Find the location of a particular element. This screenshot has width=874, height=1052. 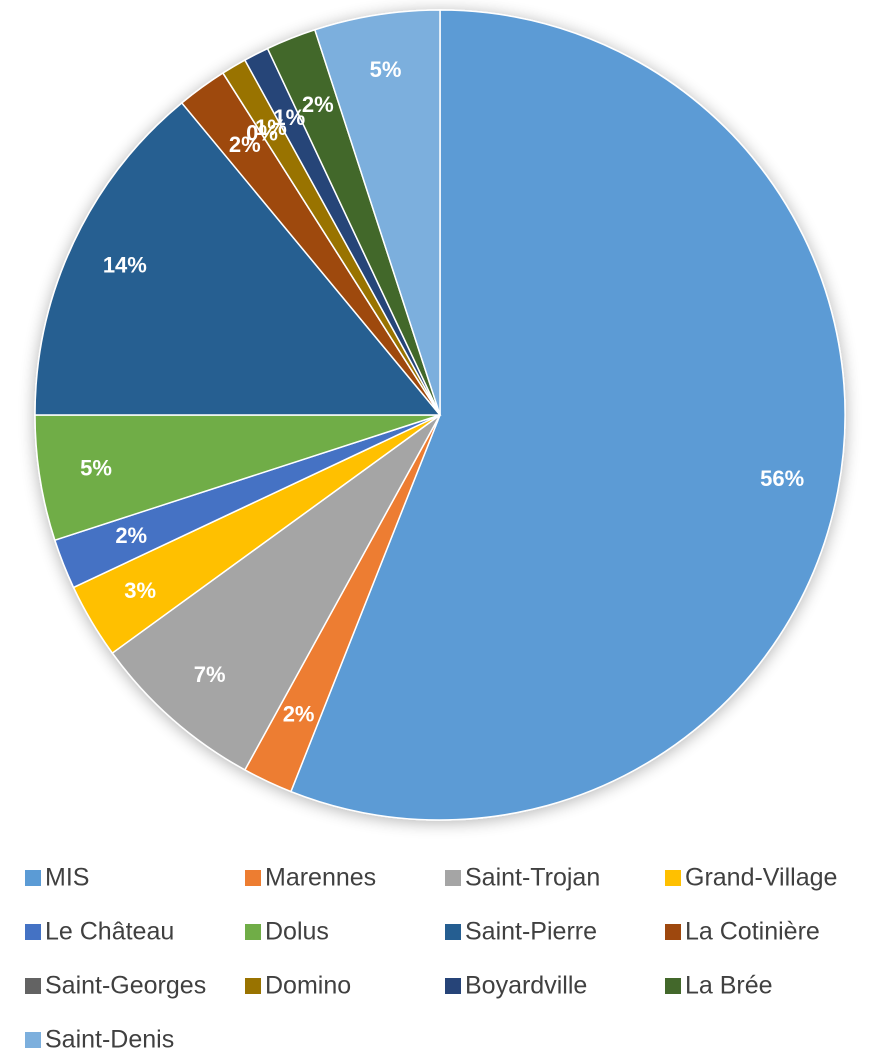

legend-label: Domino is located at coordinates (308, 986).